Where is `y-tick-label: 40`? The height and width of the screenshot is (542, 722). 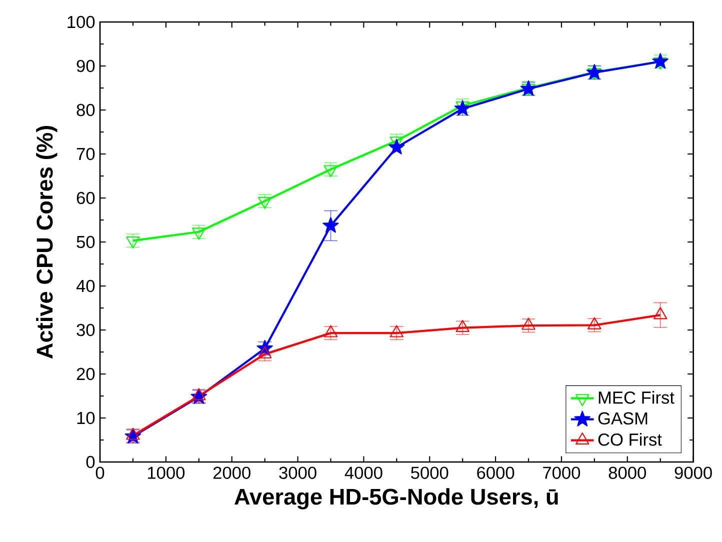
y-tick-label: 40 is located at coordinates (85, 286).